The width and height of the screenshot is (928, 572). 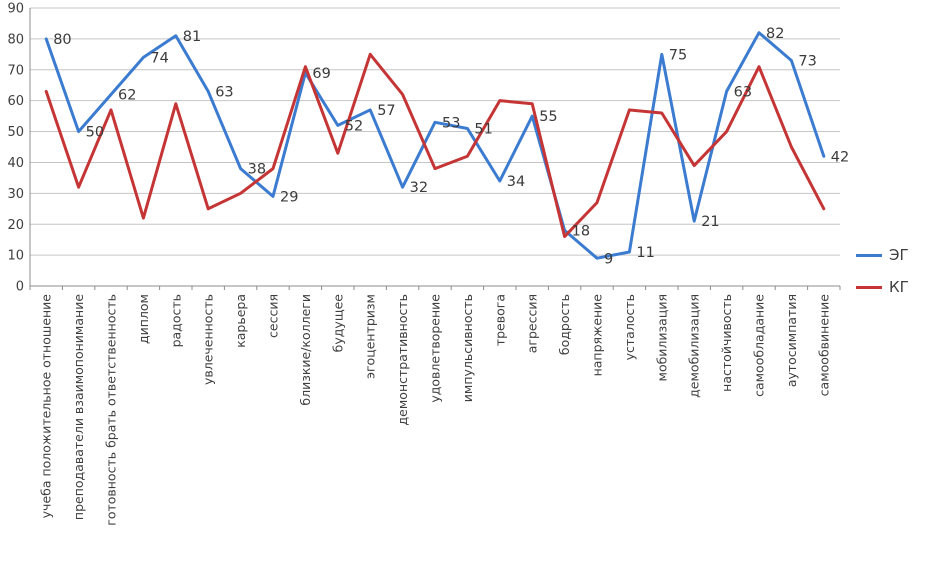 I want to click on svg-text: близкие/коллеги, so click(x=305, y=350).